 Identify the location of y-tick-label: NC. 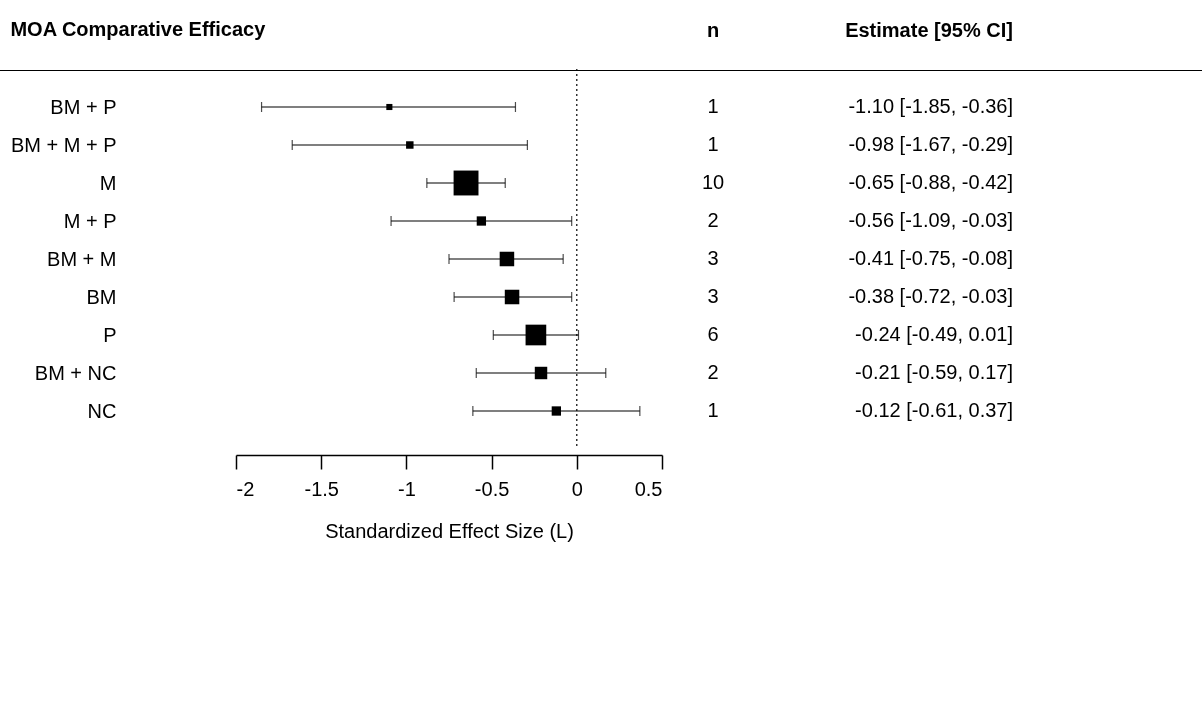
(102, 410).